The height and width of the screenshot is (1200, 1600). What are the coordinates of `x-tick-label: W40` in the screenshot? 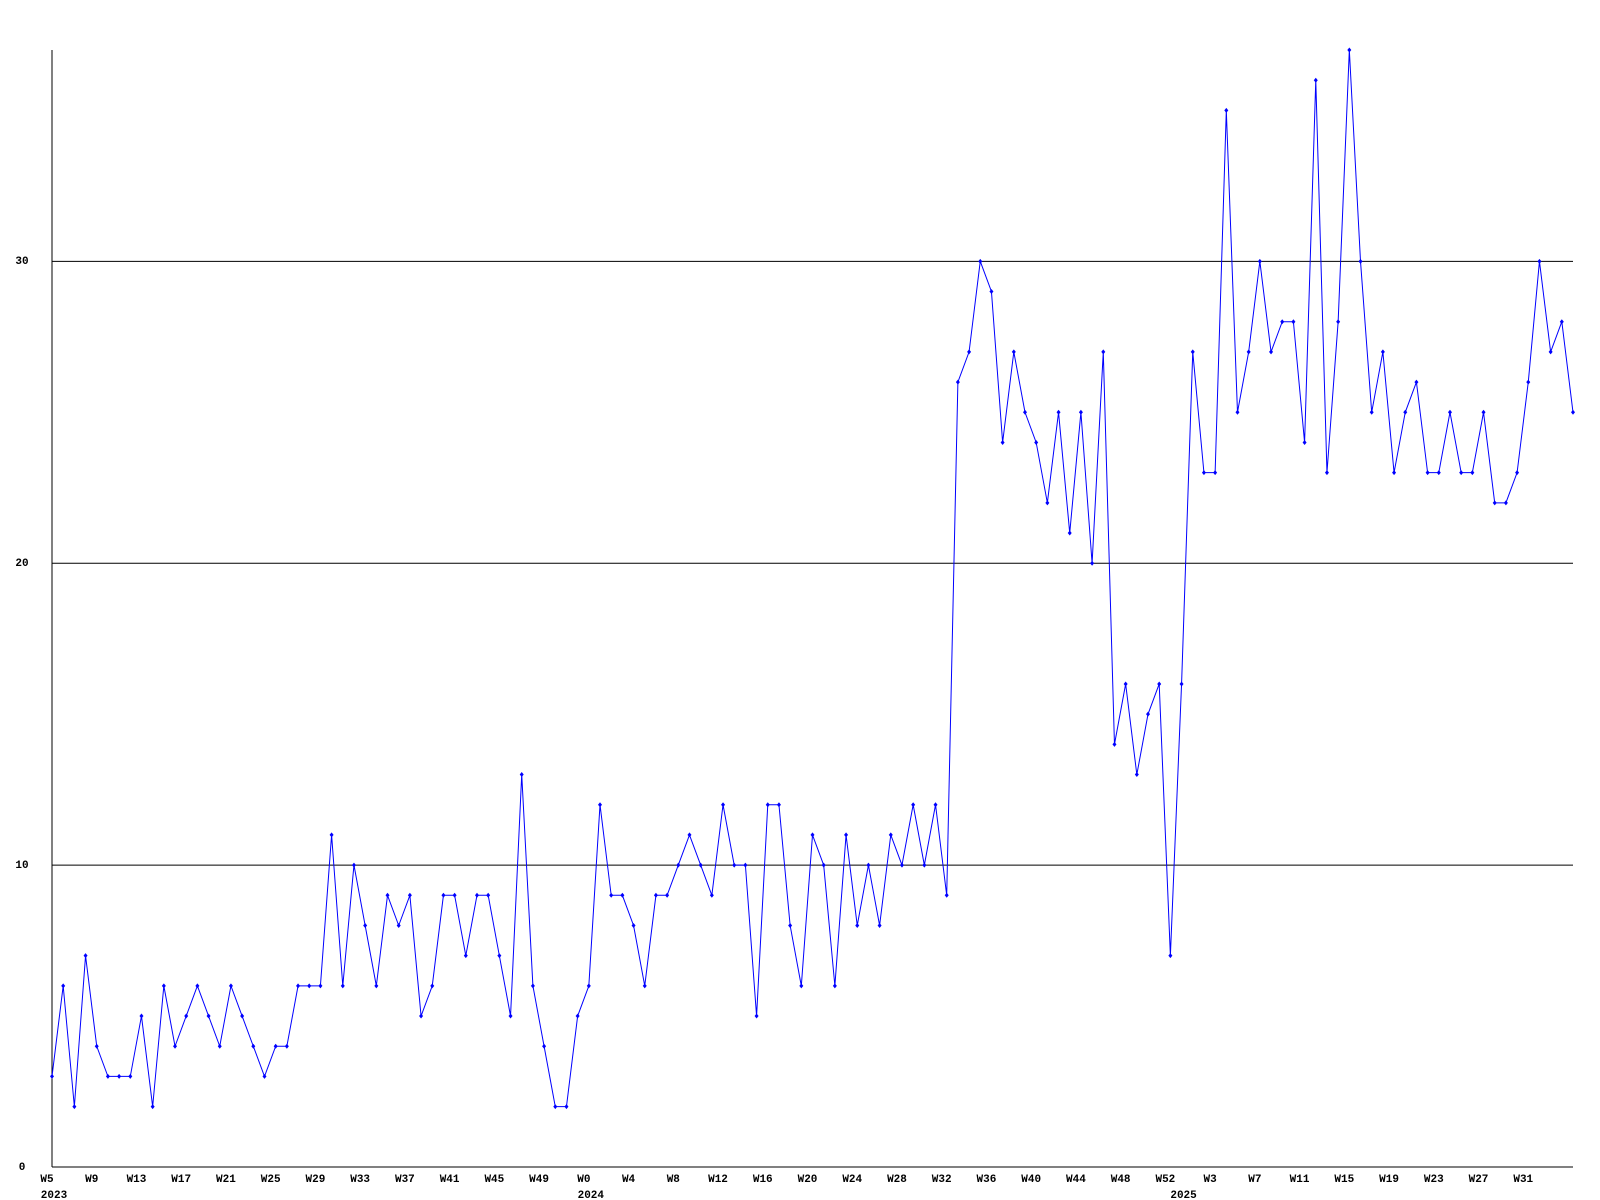 It's located at (1031, 1180).